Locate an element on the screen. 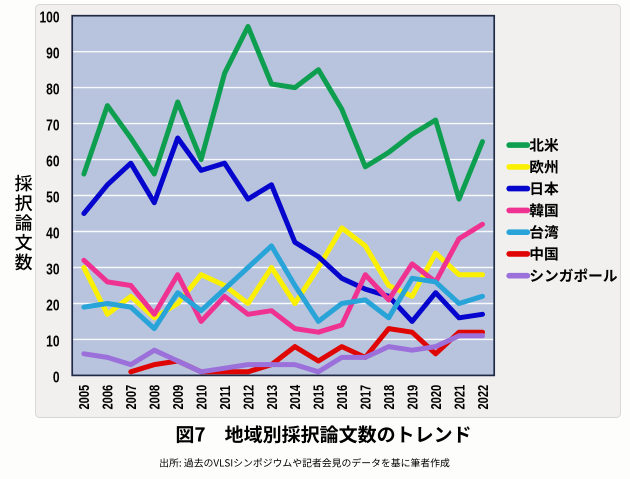  svg-text: 2020 is located at coordinates (435, 397).